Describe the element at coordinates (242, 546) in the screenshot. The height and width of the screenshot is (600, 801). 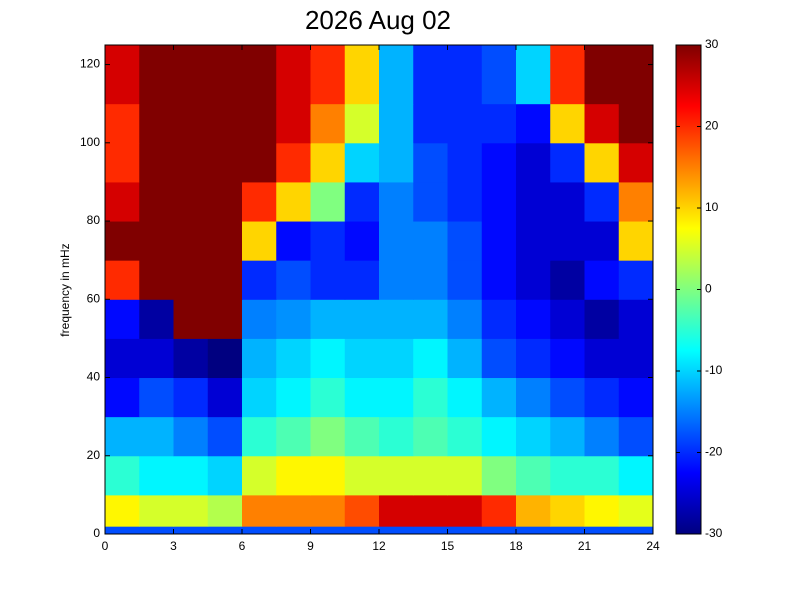
I see `x-tick-label: 6` at that location.